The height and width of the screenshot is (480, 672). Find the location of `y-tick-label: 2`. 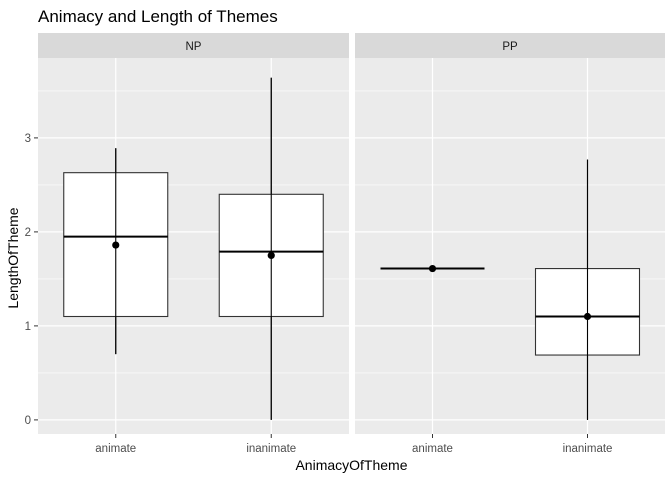

y-tick-label: 2 is located at coordinates (28, 233).